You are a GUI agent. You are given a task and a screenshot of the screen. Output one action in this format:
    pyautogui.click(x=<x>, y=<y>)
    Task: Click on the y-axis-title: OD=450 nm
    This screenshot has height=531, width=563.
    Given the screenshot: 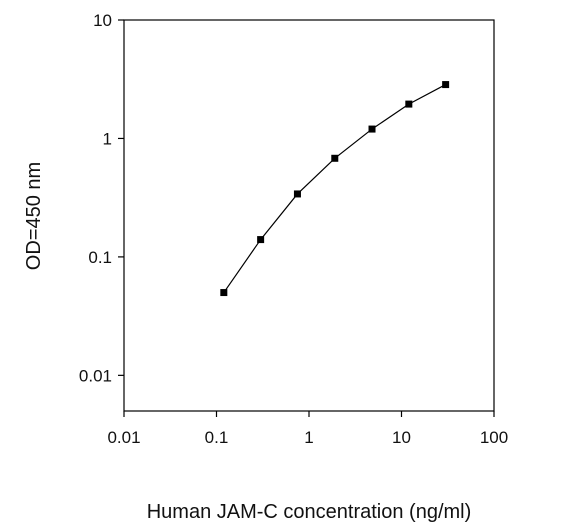 What is the action you would take?
    pyautogui.click(x=34, y=216)
    